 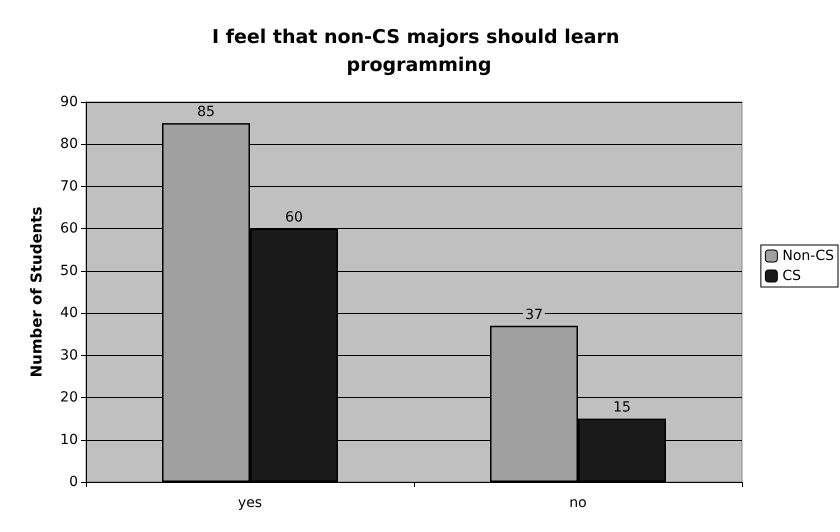 I want to click on y-tick-label: 50, so click(x=69, y=270).